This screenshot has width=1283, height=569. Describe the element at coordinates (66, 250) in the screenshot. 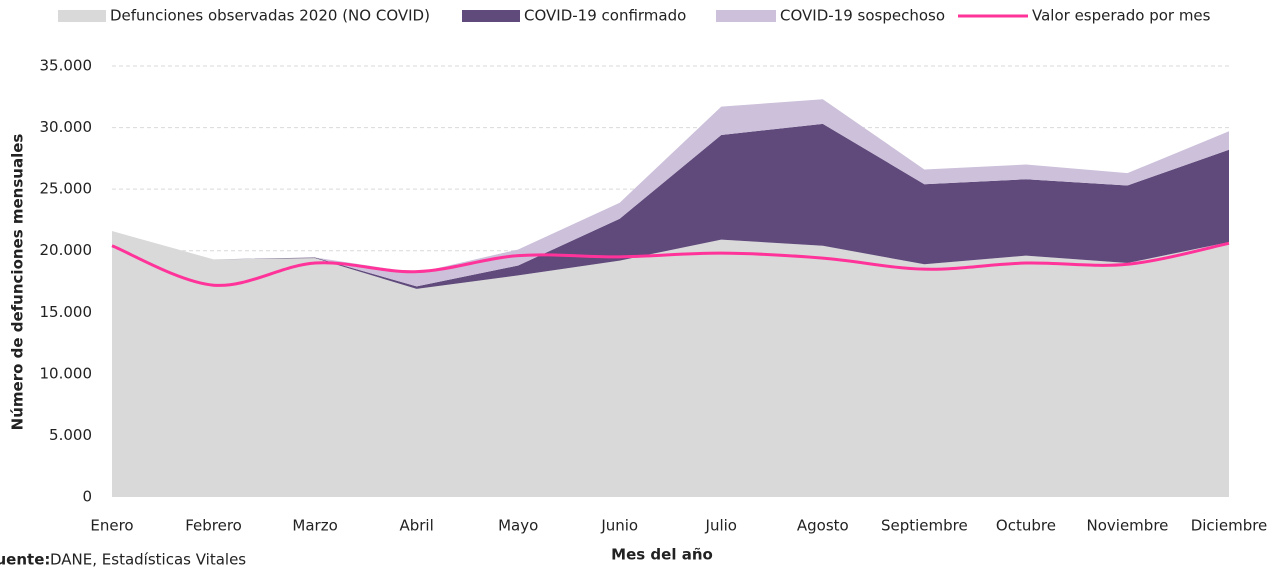

I see `y-tick-label: 20.000` at that location.